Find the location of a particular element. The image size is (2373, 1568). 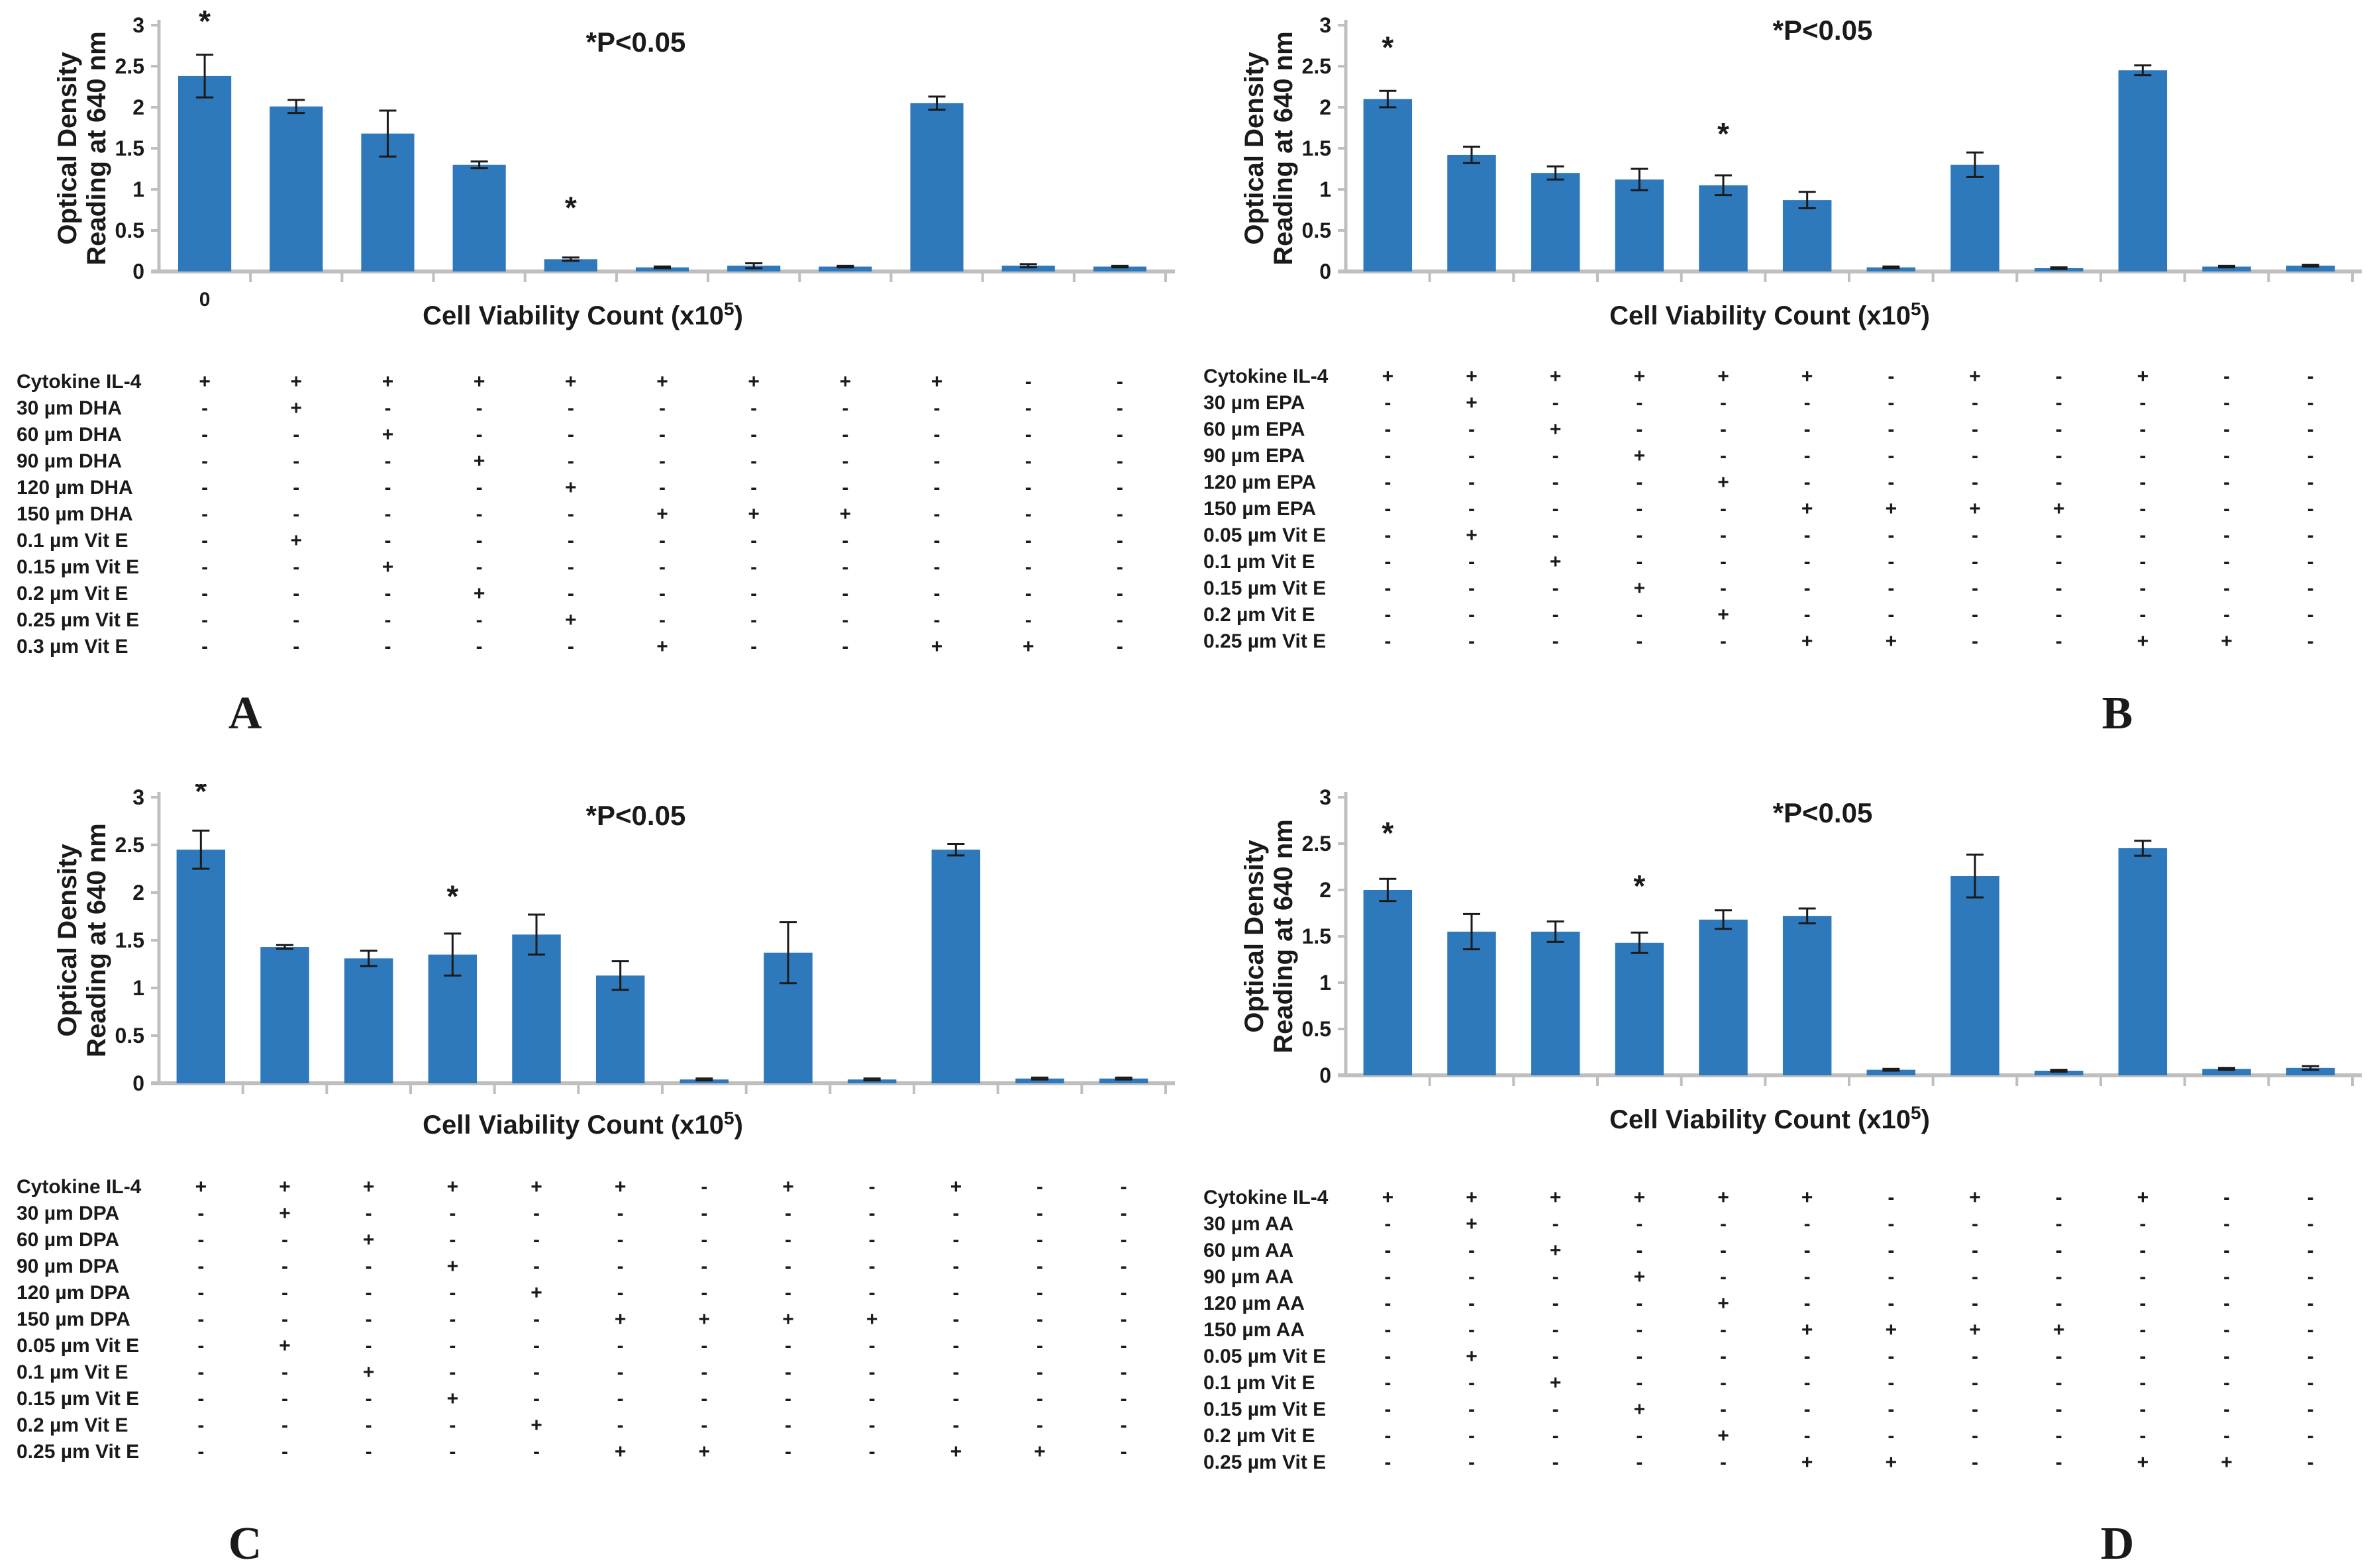

treatment-row-label: Cytokine IL-4 is located at coordinates (79, 1187).